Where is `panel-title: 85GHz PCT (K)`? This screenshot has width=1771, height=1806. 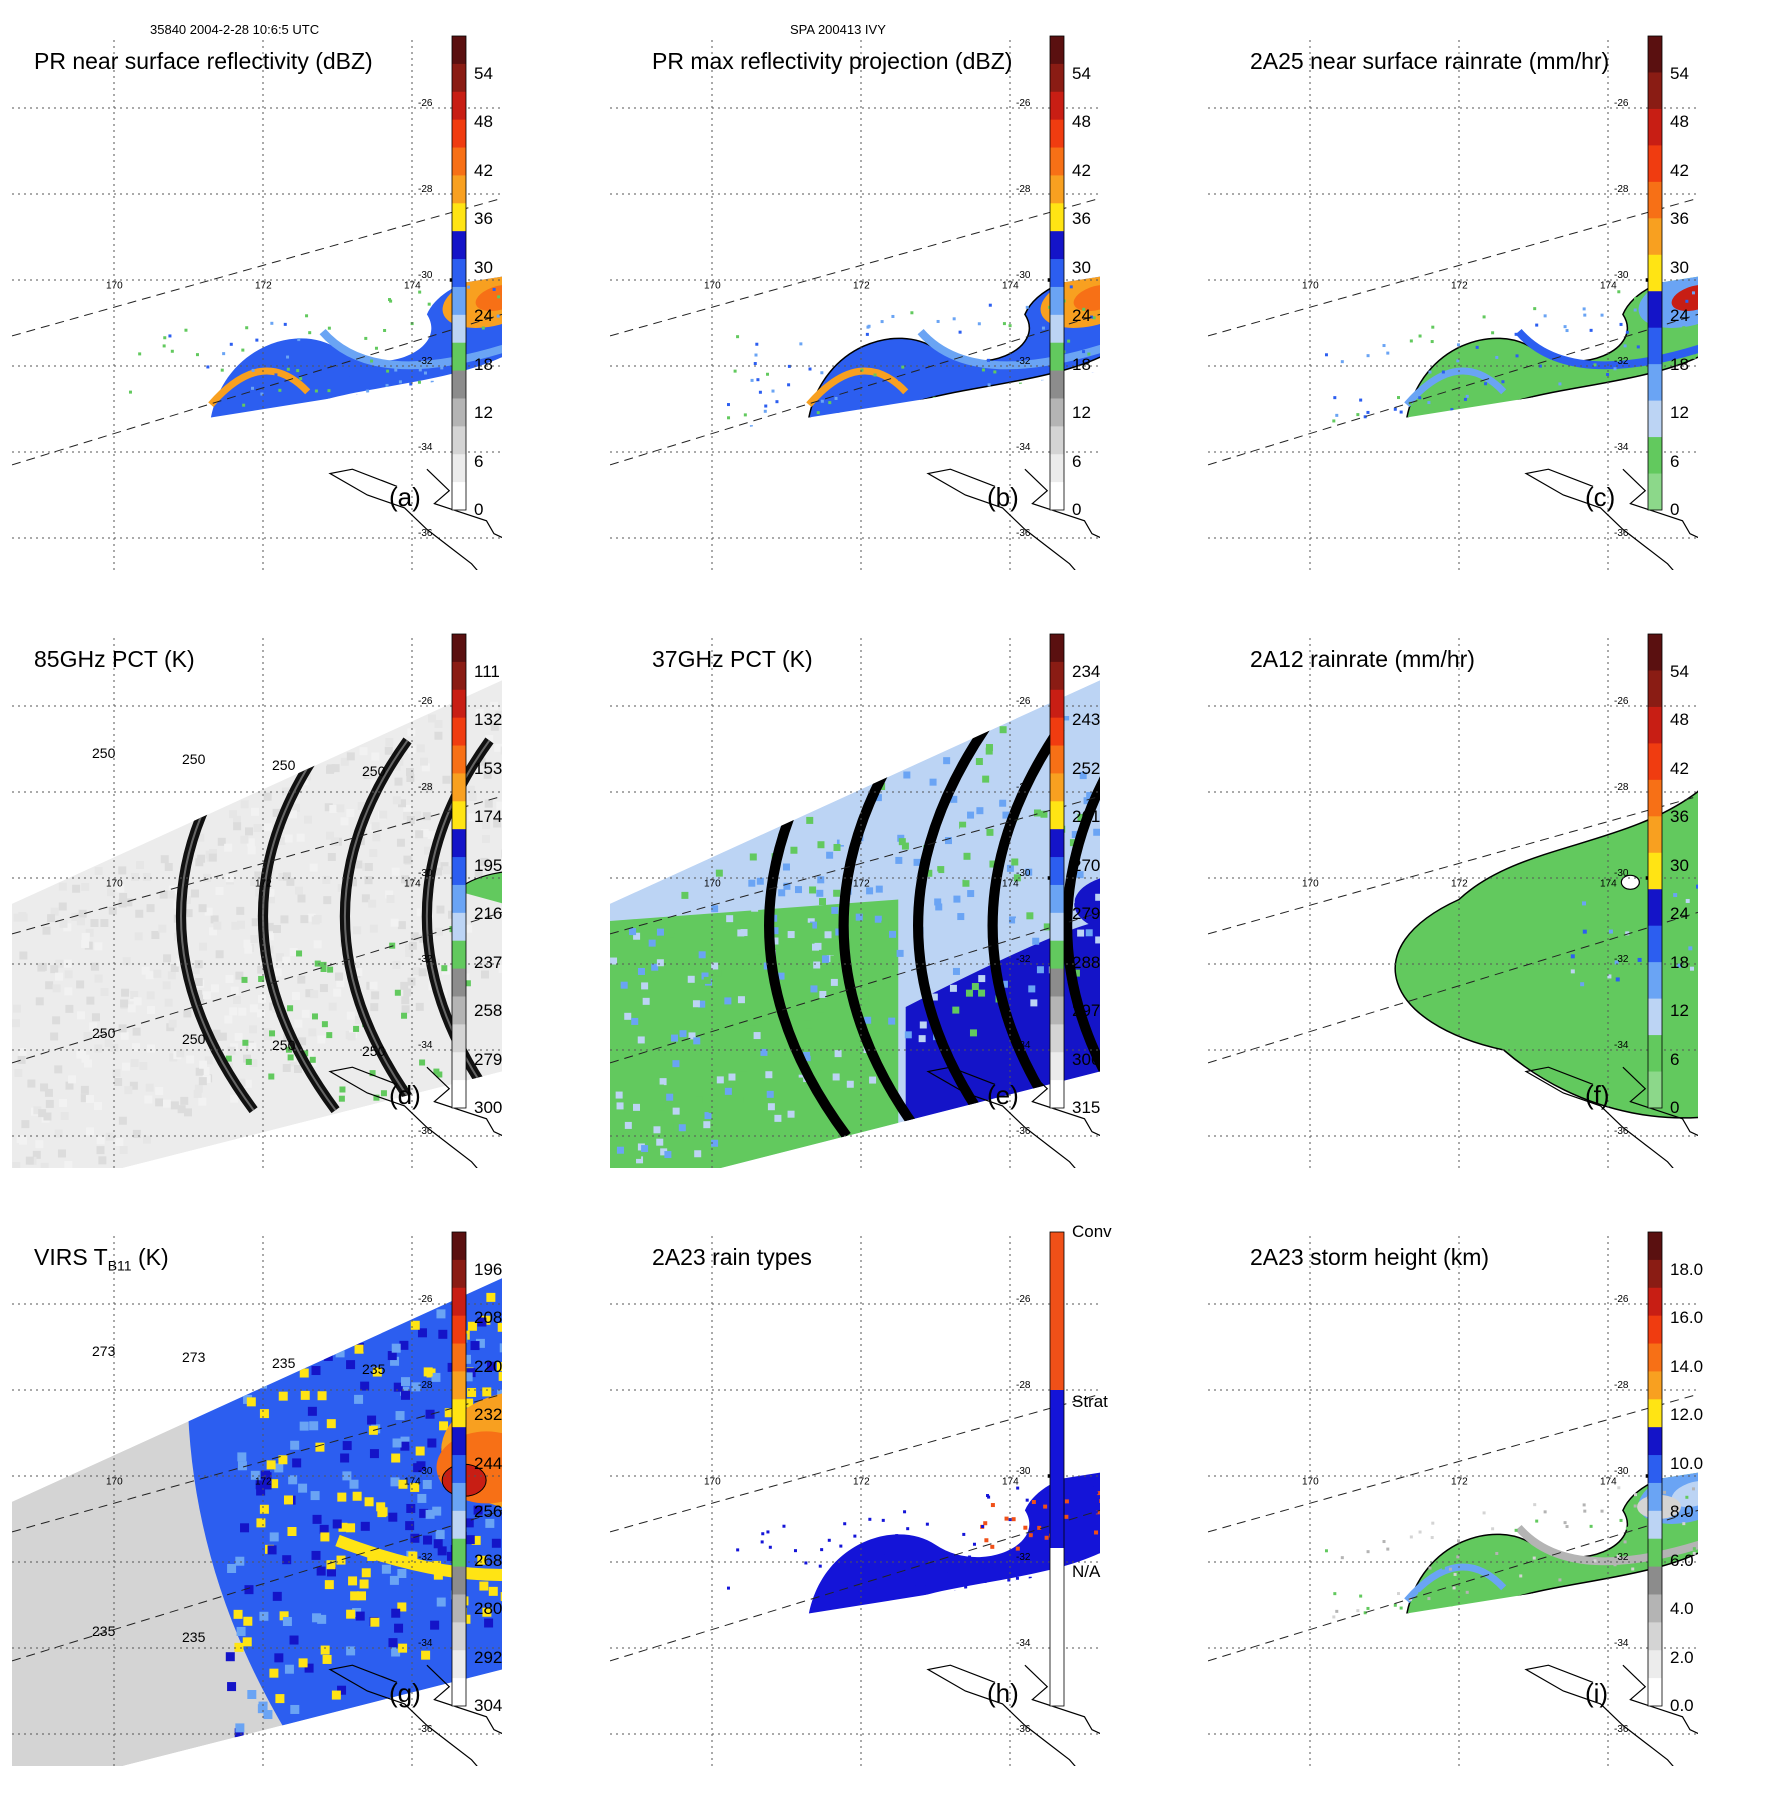
panel-title: 85GHz PCT (K) is located at coordinates (114, 659).